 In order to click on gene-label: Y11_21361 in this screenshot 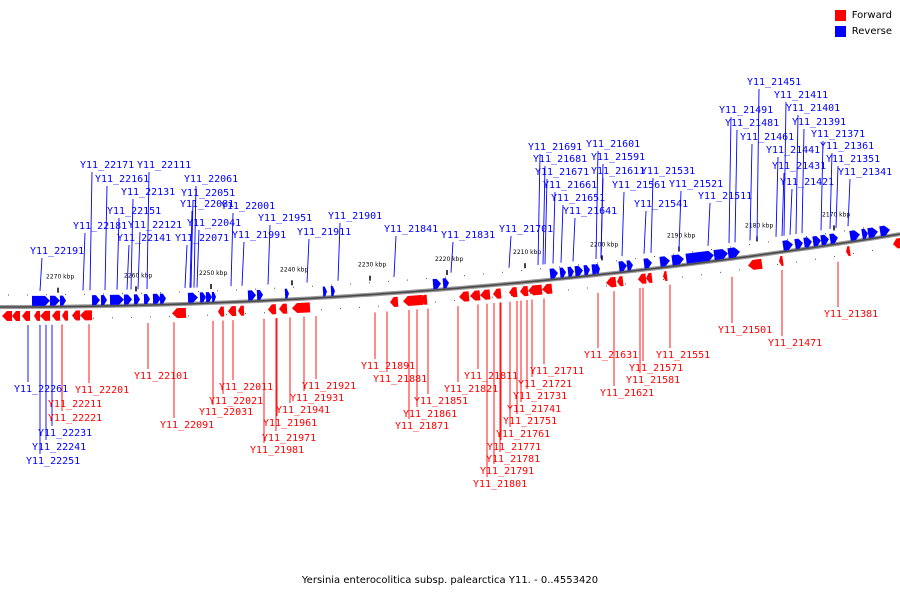, I will do `click(847, 146)`.